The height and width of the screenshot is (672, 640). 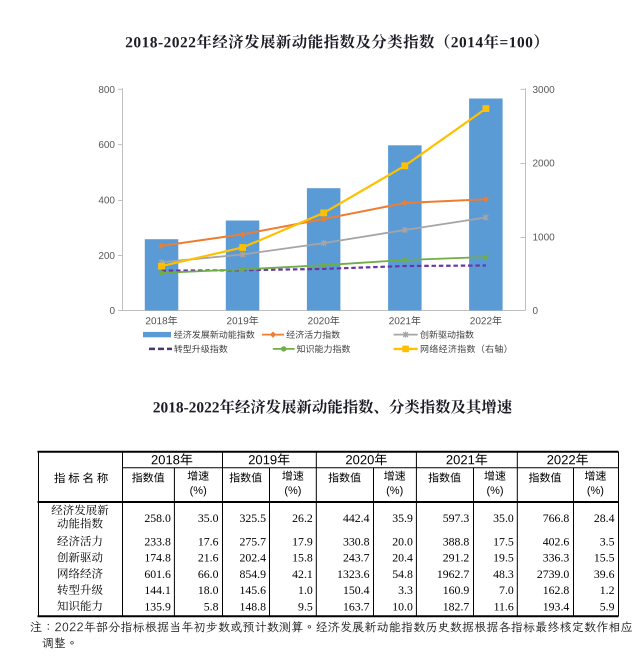 What do you see at coordinates (305, 590) in the screenshot?
I see `svg-text: 1.0` at bounding box center [305, 590].